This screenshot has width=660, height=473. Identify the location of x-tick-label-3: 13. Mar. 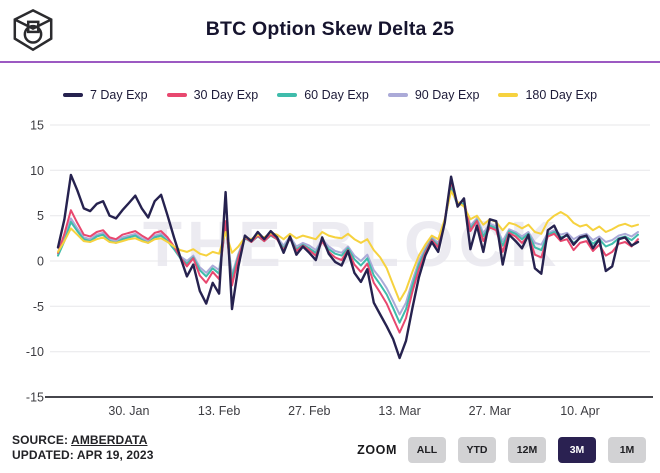
(399, 411).